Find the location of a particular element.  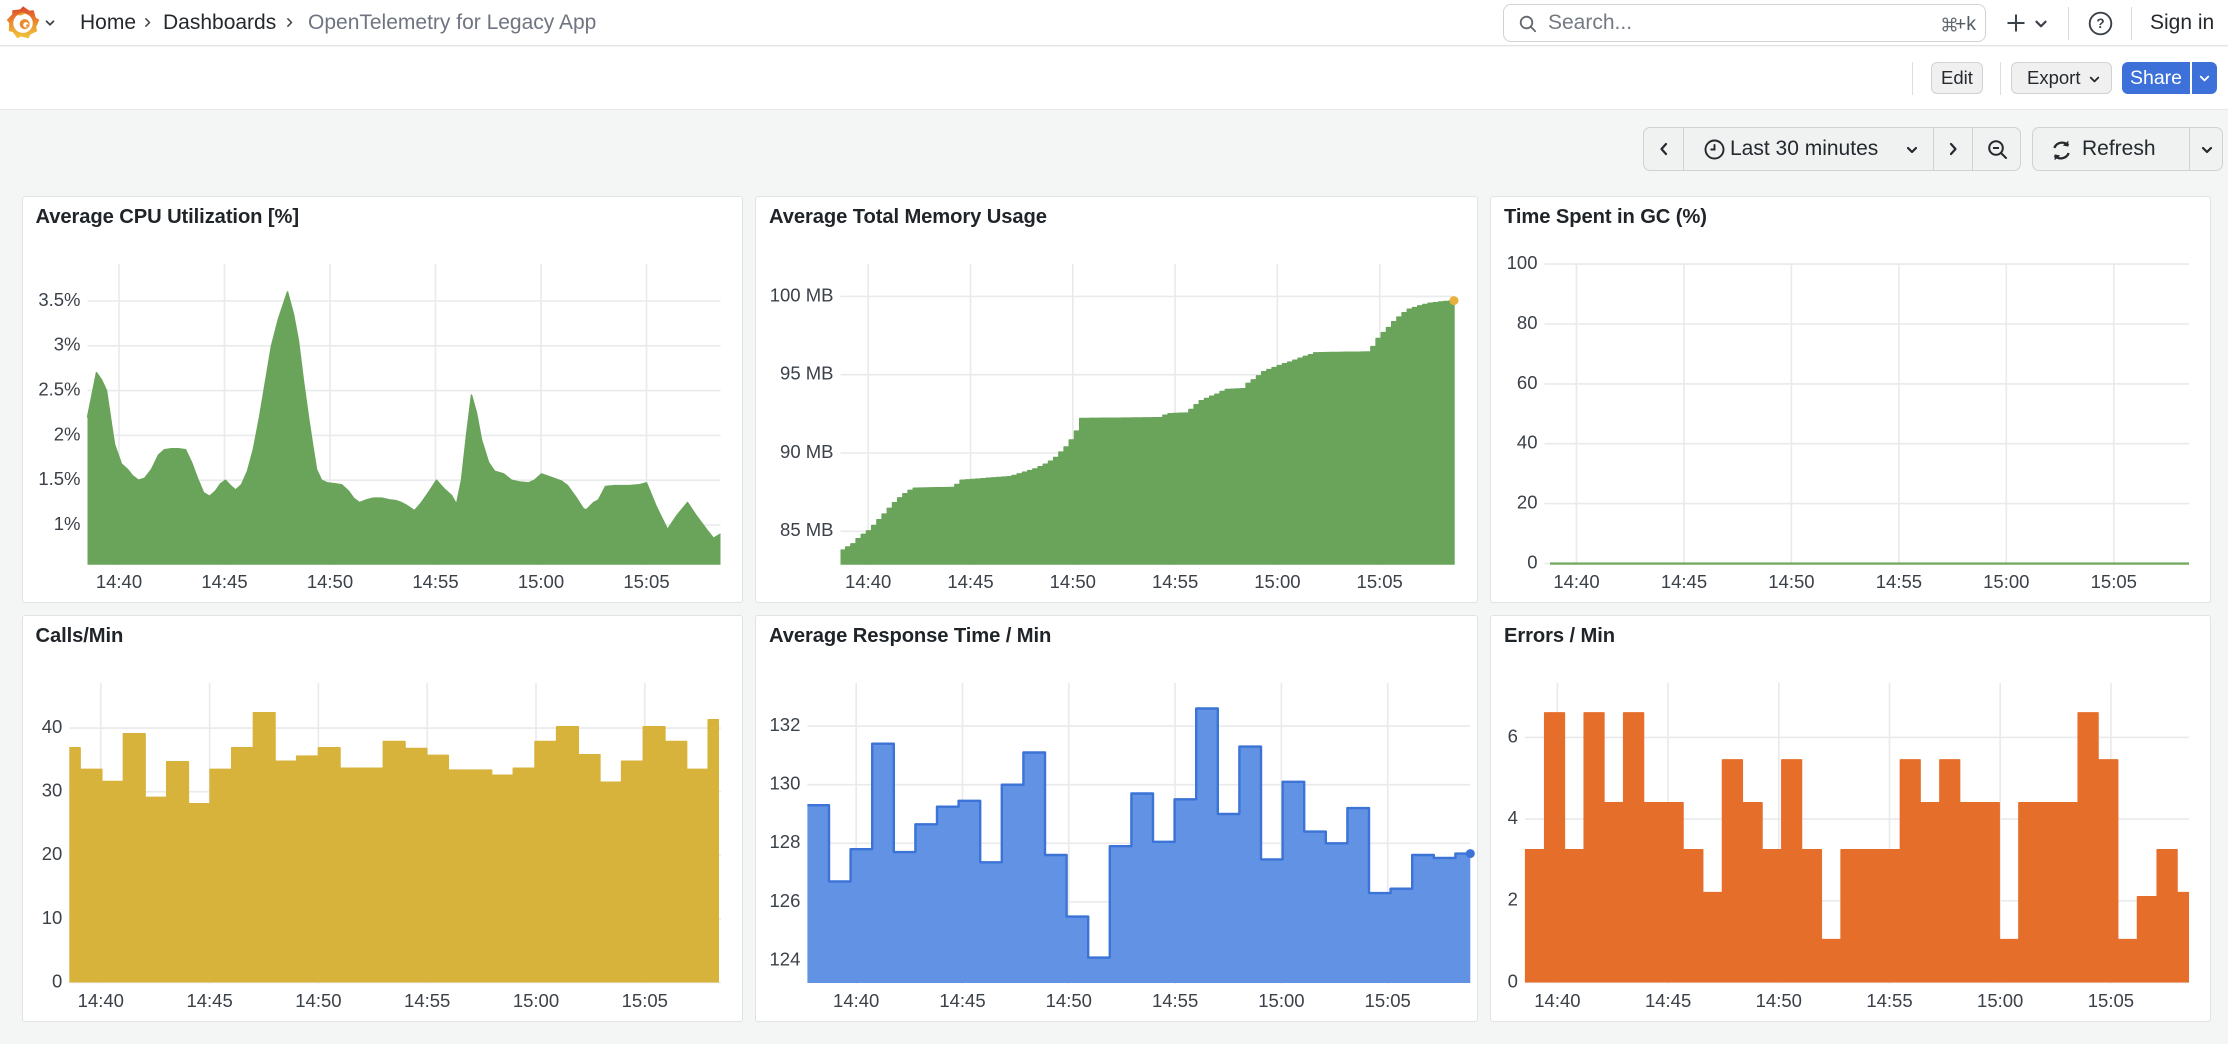

svg-text: 1% is located at coordinates (66, 523).